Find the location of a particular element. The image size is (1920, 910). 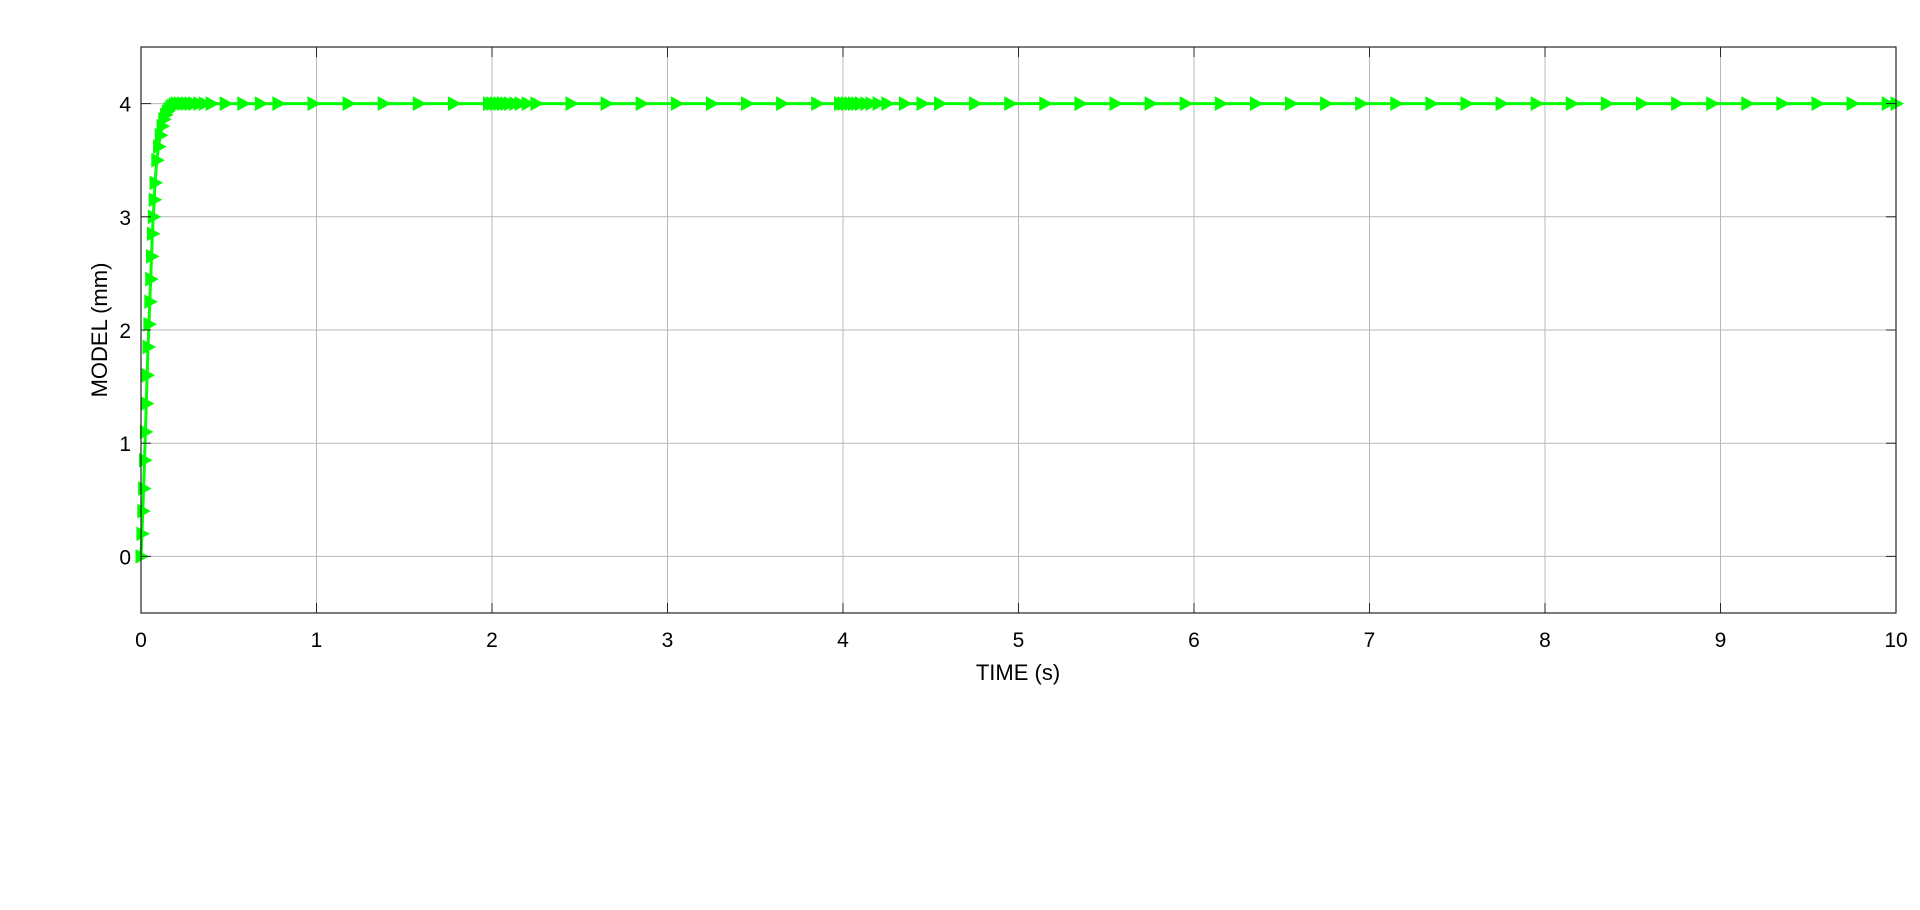

x-tick-label: 4 is located at coordinates (843, 640).